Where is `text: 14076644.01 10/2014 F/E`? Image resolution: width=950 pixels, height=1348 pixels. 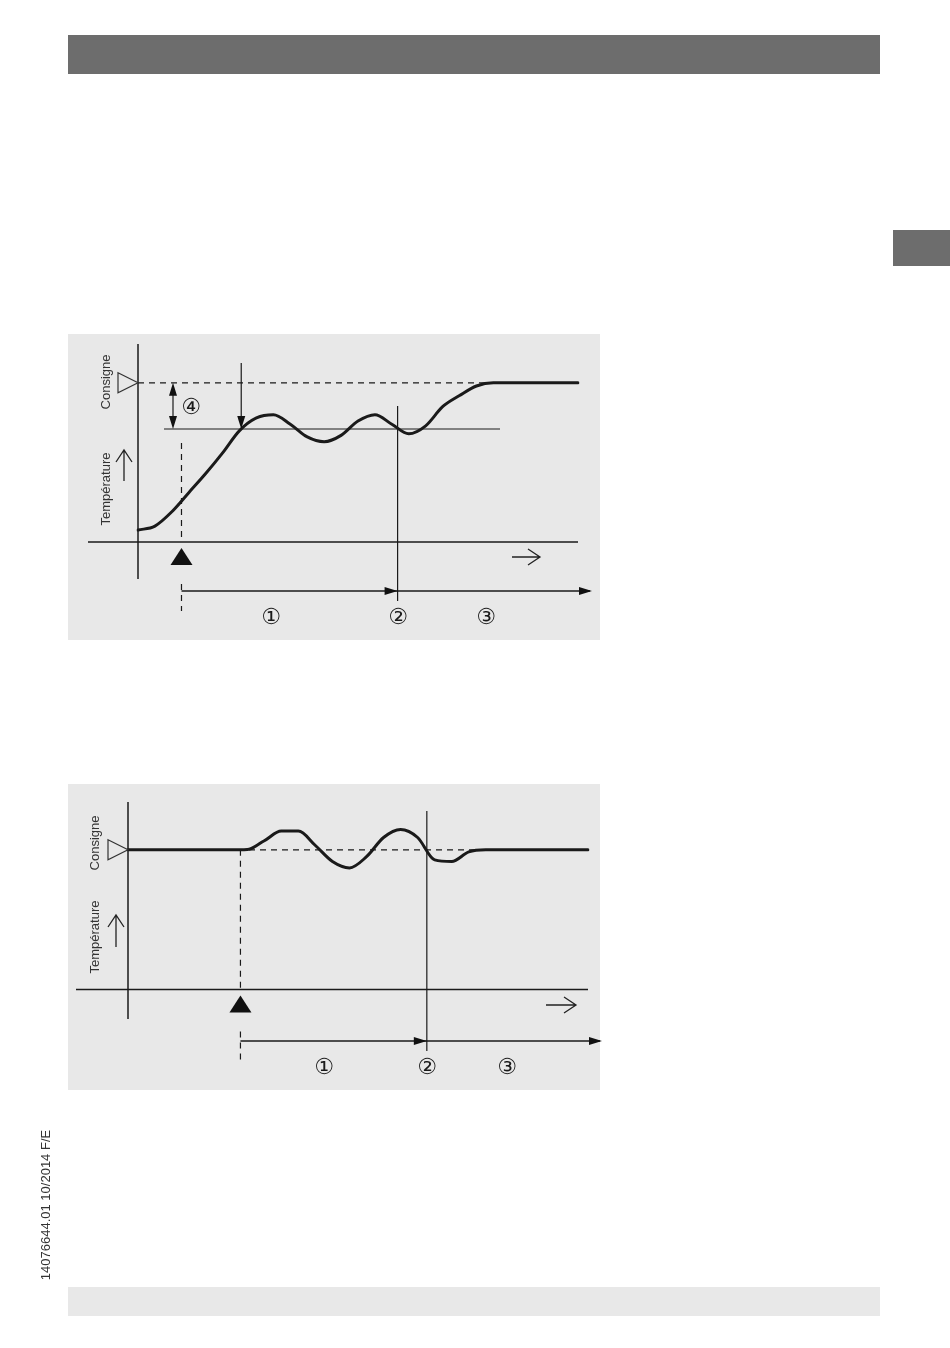
text: 14076644.01 10/2014 F/E is located at coordinates (45, 1205).